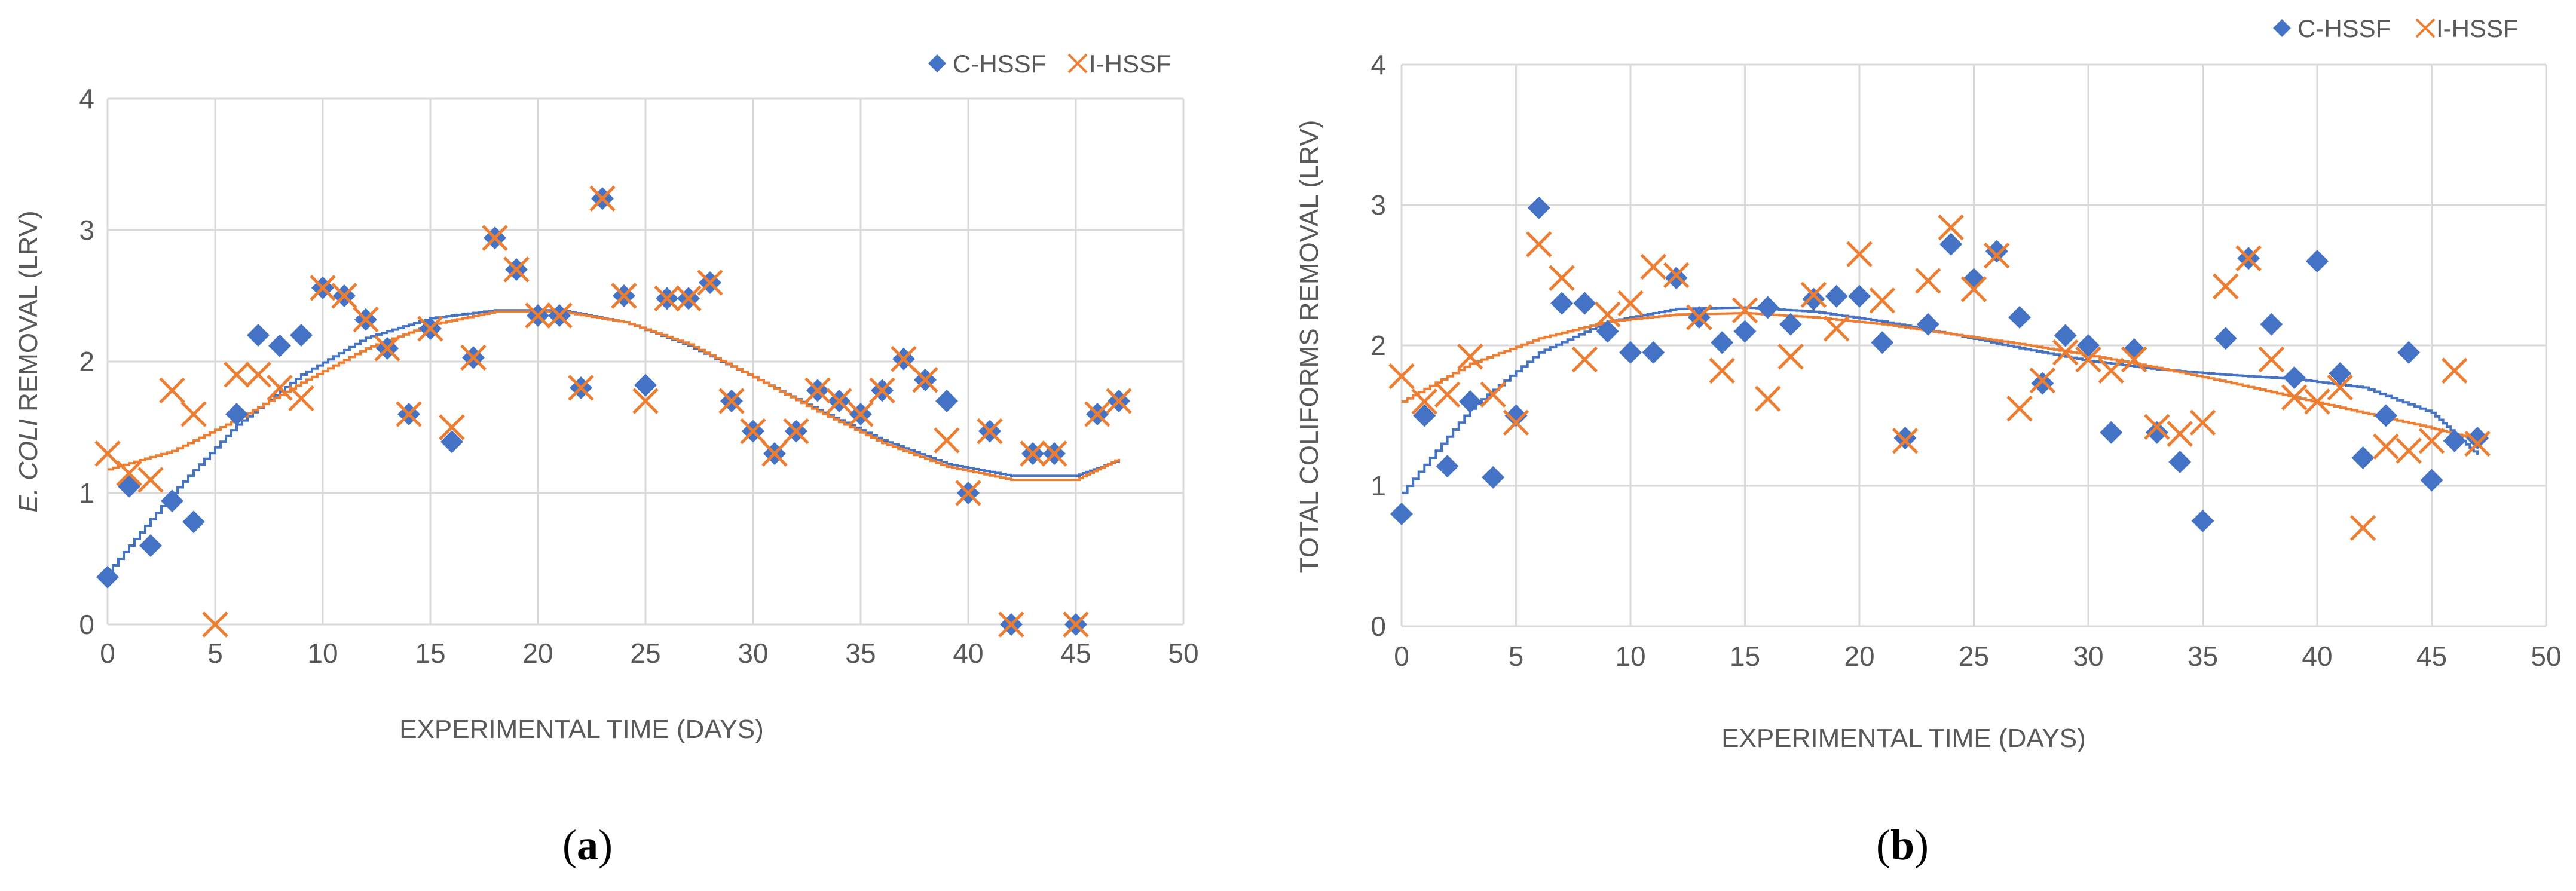 Image resolution: width=2576 pixels, height=891 pixels. I want to click on x-tick-label: 35, so click(2203, 656).